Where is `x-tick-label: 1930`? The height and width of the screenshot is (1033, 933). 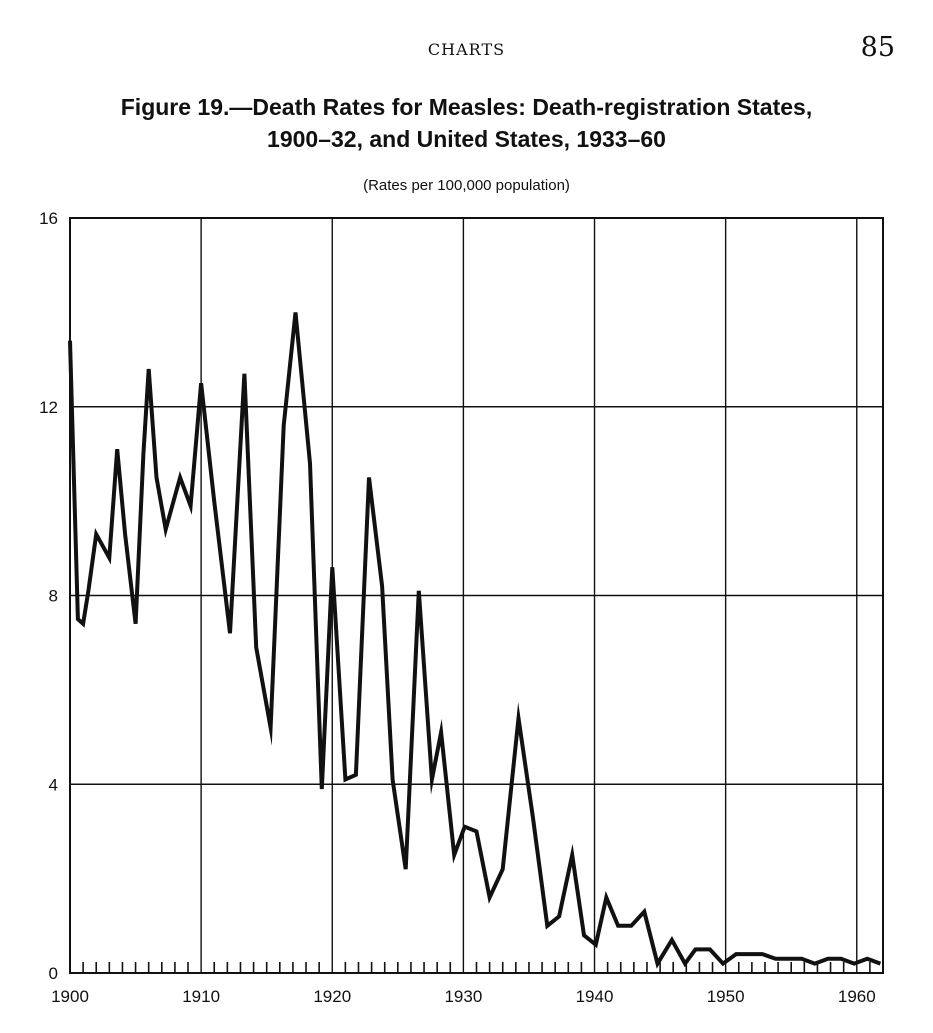 x-tick-label: 1930 is located at coordinates (463, 996).